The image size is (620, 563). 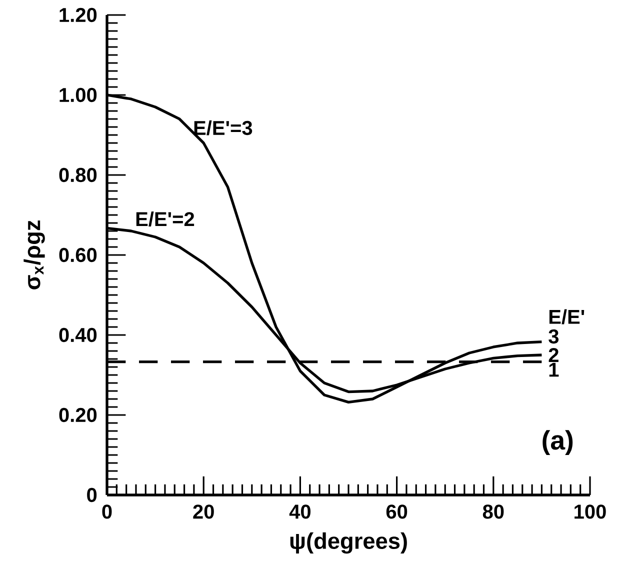 I want to click on y-tick-label: 0.40, so click(x=78, y=335).